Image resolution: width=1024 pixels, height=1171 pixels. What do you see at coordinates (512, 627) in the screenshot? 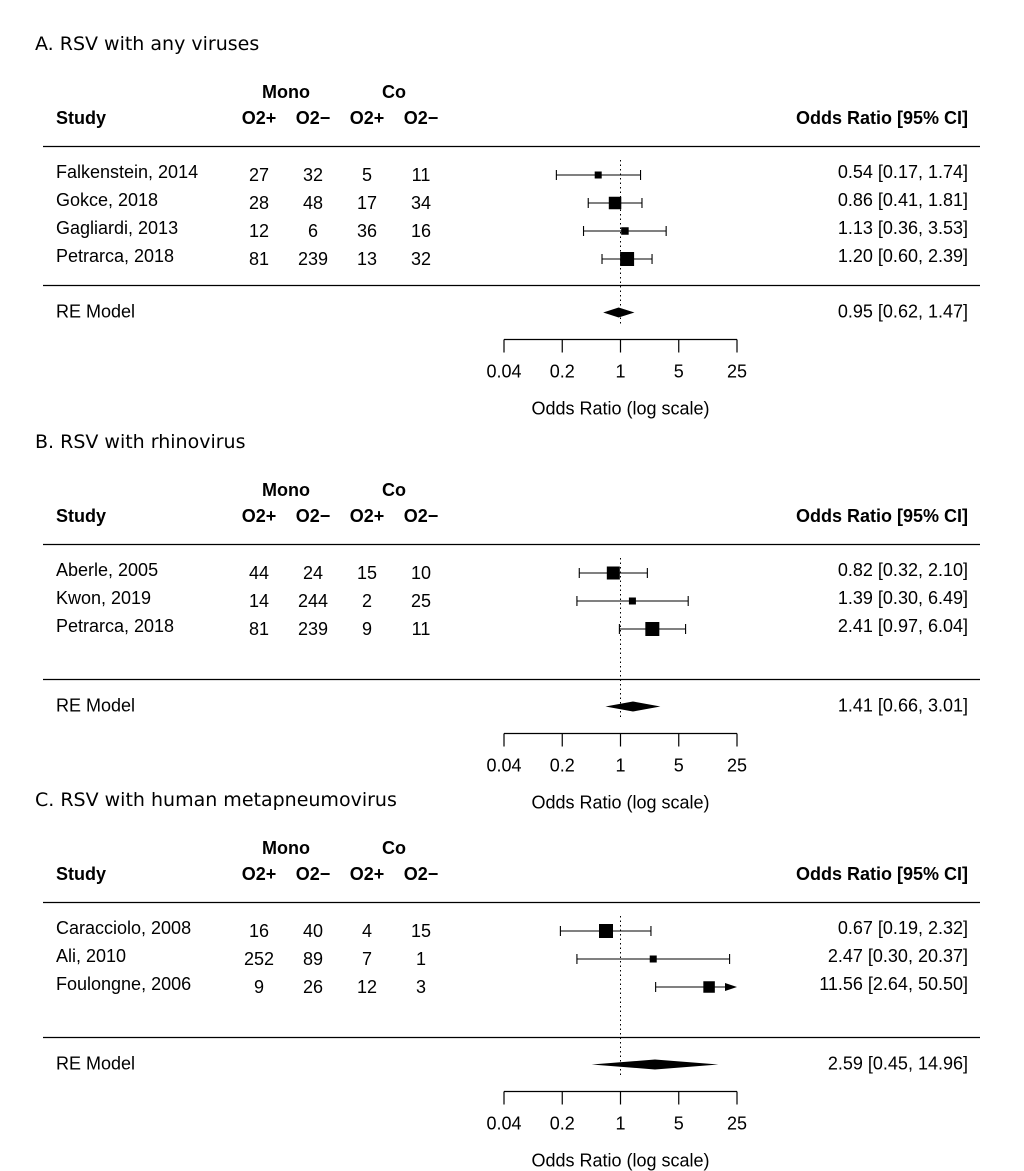
I see `study-row: Petrarca, 2018 81 239 9 11 2.41 [0.97, 6.04]` at bounding box center [512, 627].